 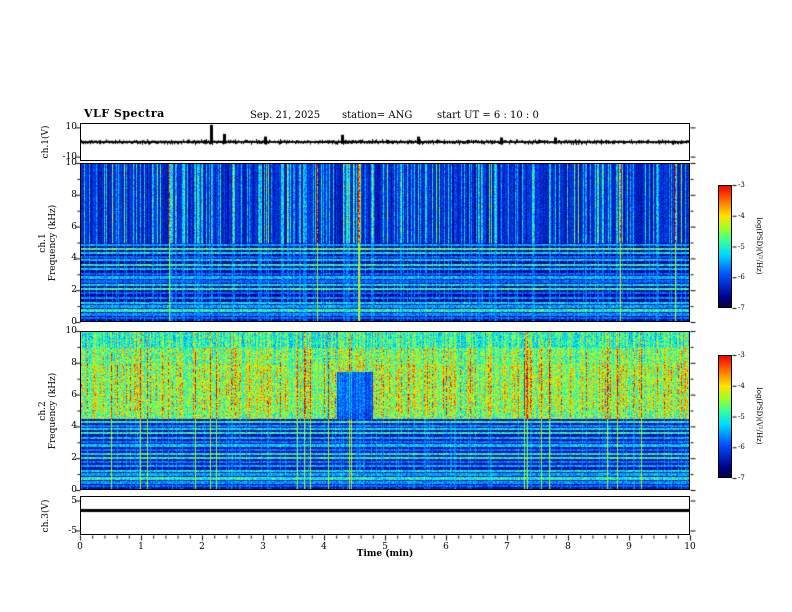 I want to click on ch3-voltage-axis-label: ch.3(V), so click(x=46, y=516).